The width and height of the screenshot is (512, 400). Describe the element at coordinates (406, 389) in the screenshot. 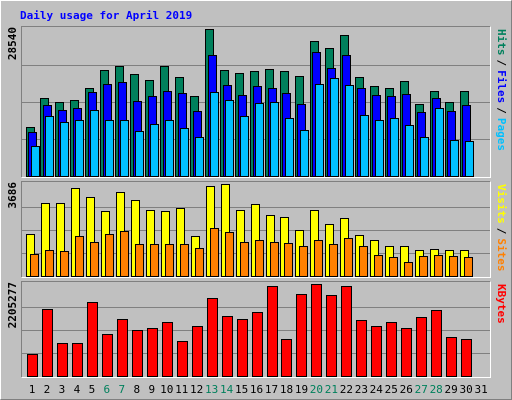

I see `x-tick-label: 26` at that location.